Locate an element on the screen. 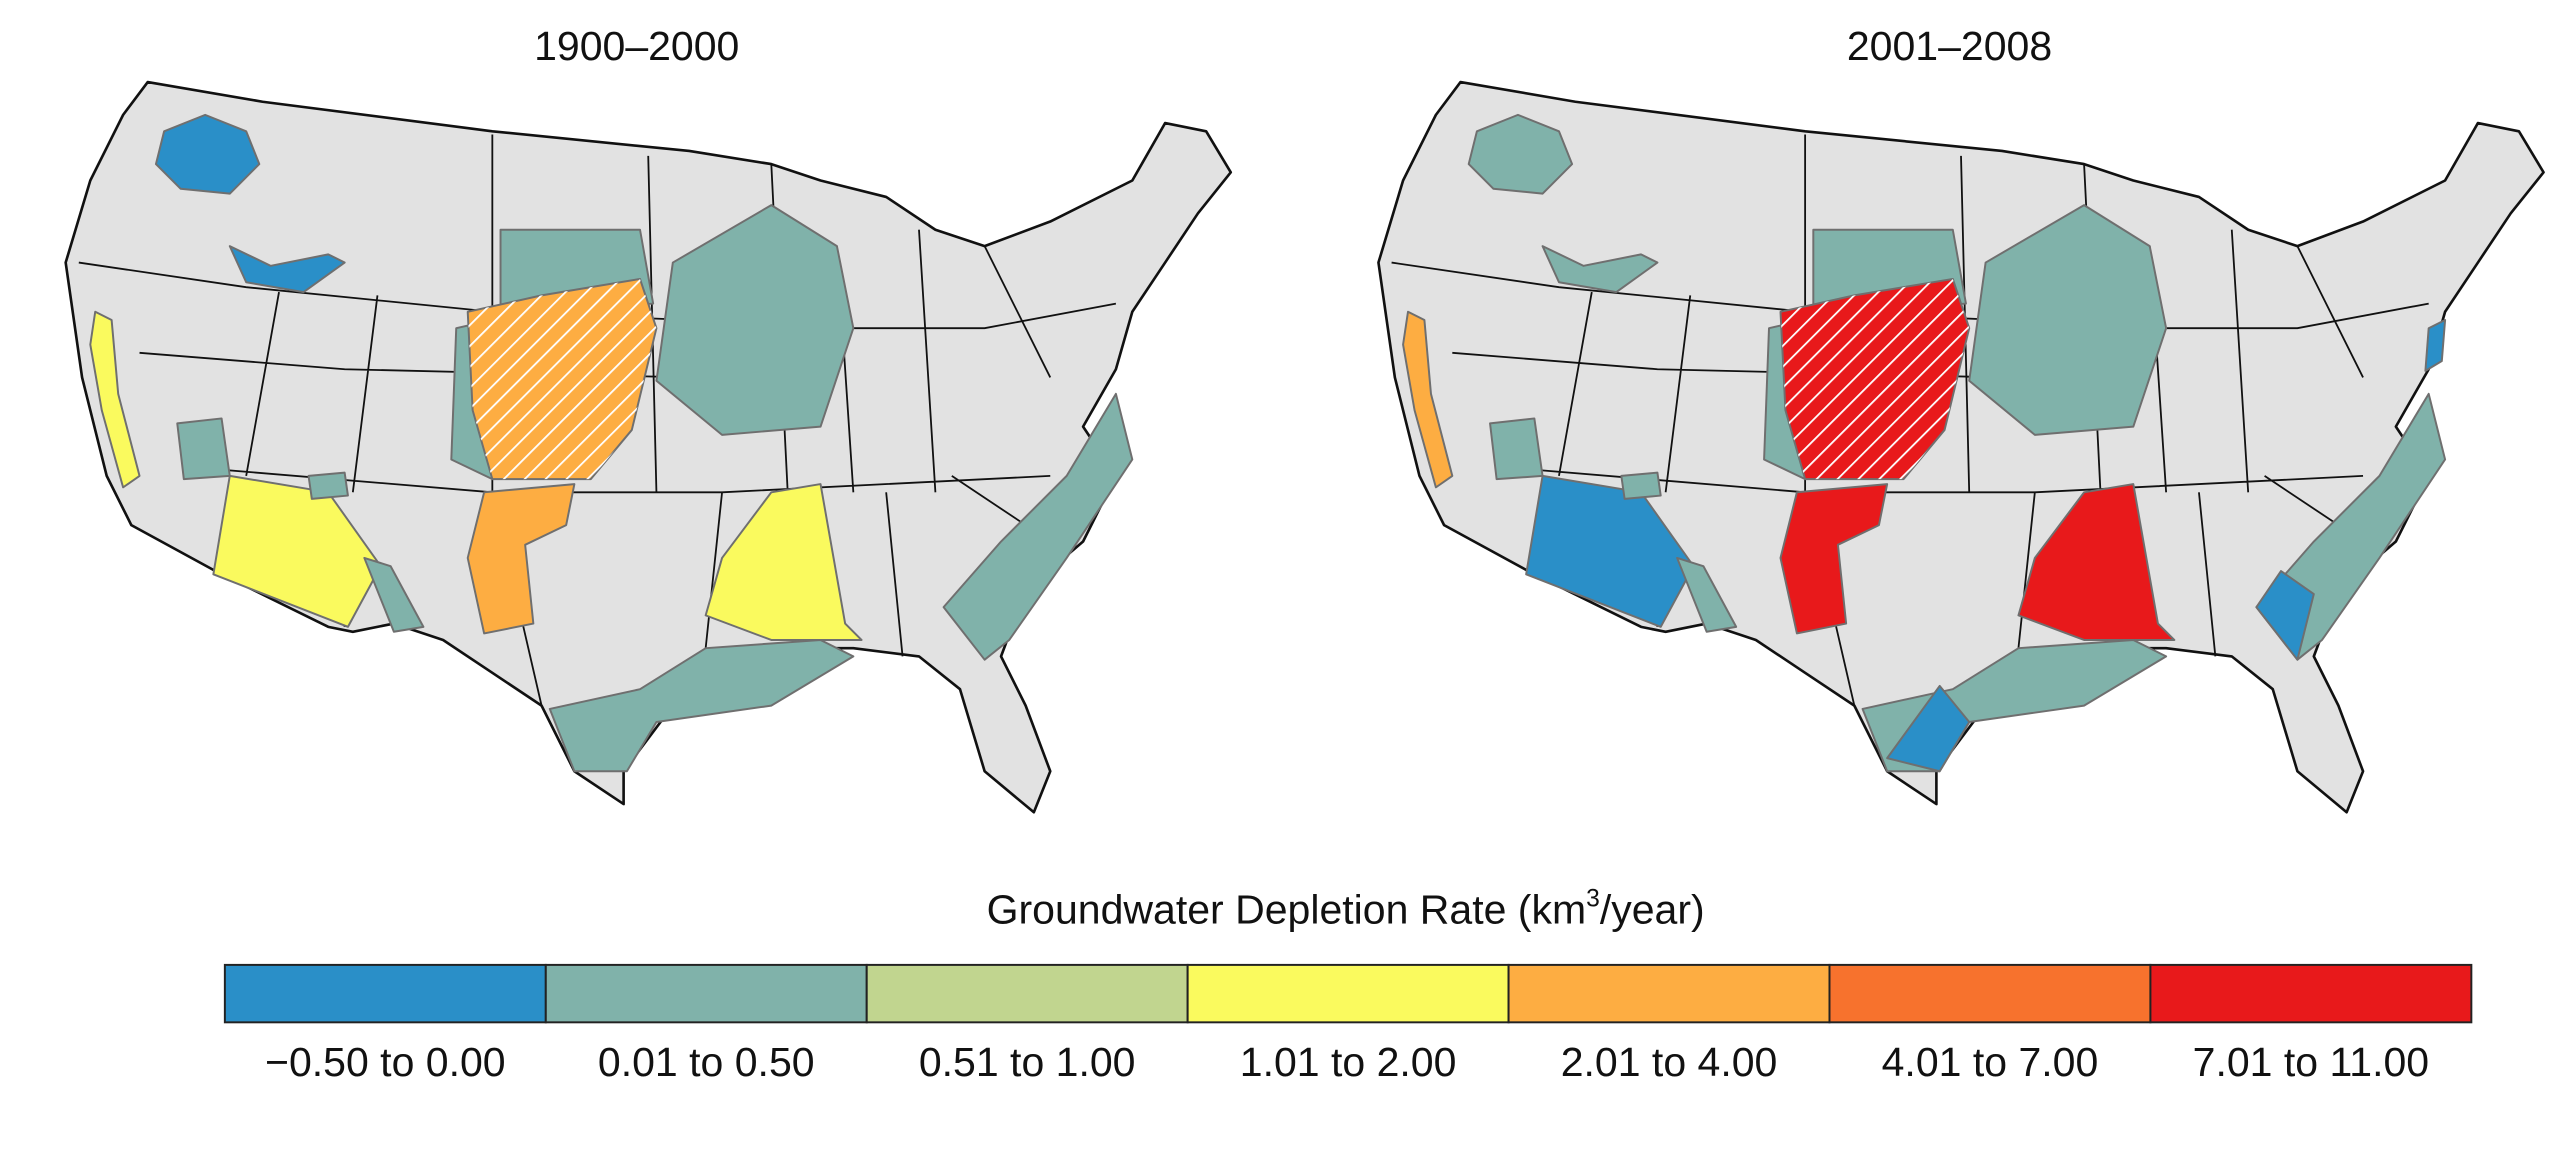 The height and width of the screenshot is (1171, 2560). legend-label: 4.01 to 7.00 is located at coordinates (1990, 1062).